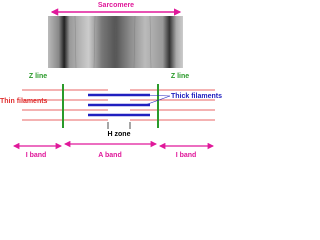 This screenshot has width=320, height=240. What do you see at coordinates (119, 125) in the screenshot?
I see `h-zone-marker` at bounding box center [119, 125].